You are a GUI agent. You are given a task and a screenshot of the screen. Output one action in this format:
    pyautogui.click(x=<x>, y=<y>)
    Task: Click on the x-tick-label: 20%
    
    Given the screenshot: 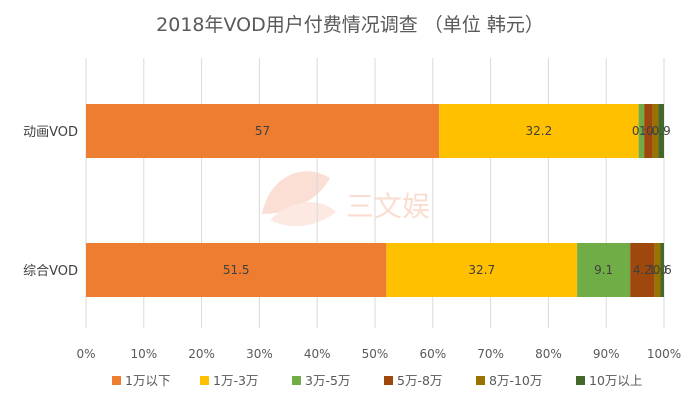 What is the action you would take?
    pyautogui.click(x=201, y=354)
    